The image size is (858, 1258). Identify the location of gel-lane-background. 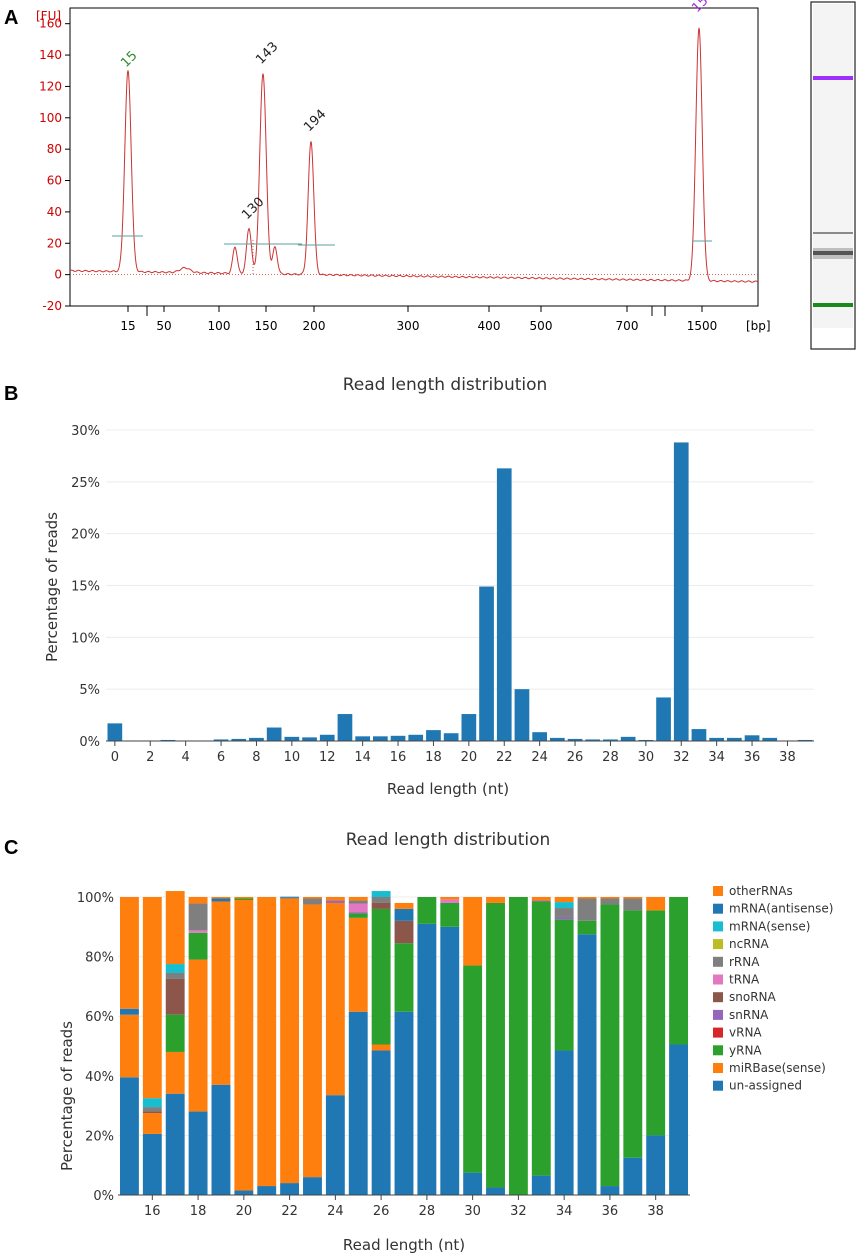
(833, 166).